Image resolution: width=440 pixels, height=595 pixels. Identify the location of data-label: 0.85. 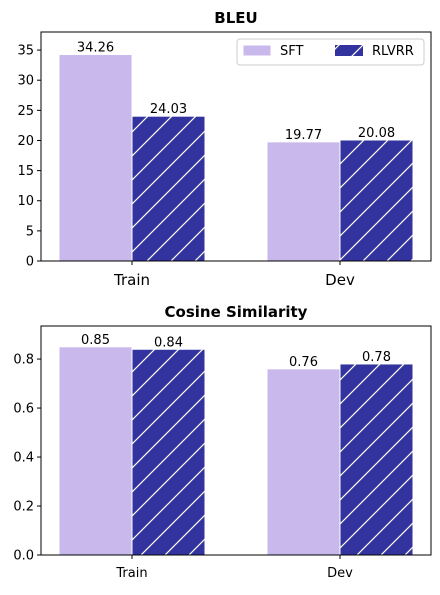
(95, 340).